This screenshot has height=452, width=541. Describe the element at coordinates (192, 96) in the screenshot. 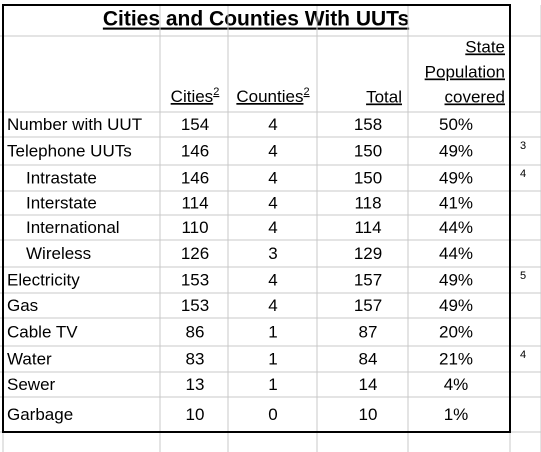

I see `header-text: Cities` at that location.